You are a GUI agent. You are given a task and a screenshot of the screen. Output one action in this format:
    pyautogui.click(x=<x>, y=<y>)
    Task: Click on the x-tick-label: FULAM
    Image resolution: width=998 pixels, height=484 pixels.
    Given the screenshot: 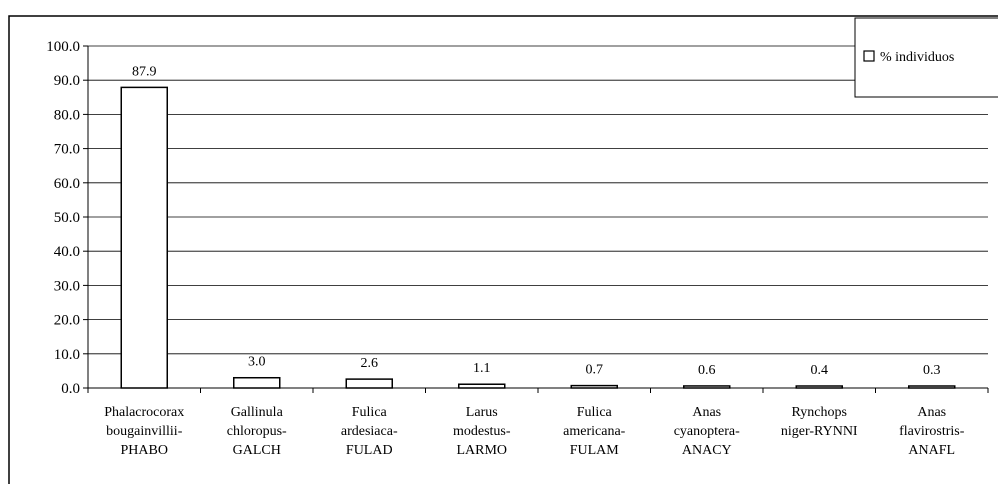 What is the action you would take?
    pyautogui.click(x=595, y=450)
    